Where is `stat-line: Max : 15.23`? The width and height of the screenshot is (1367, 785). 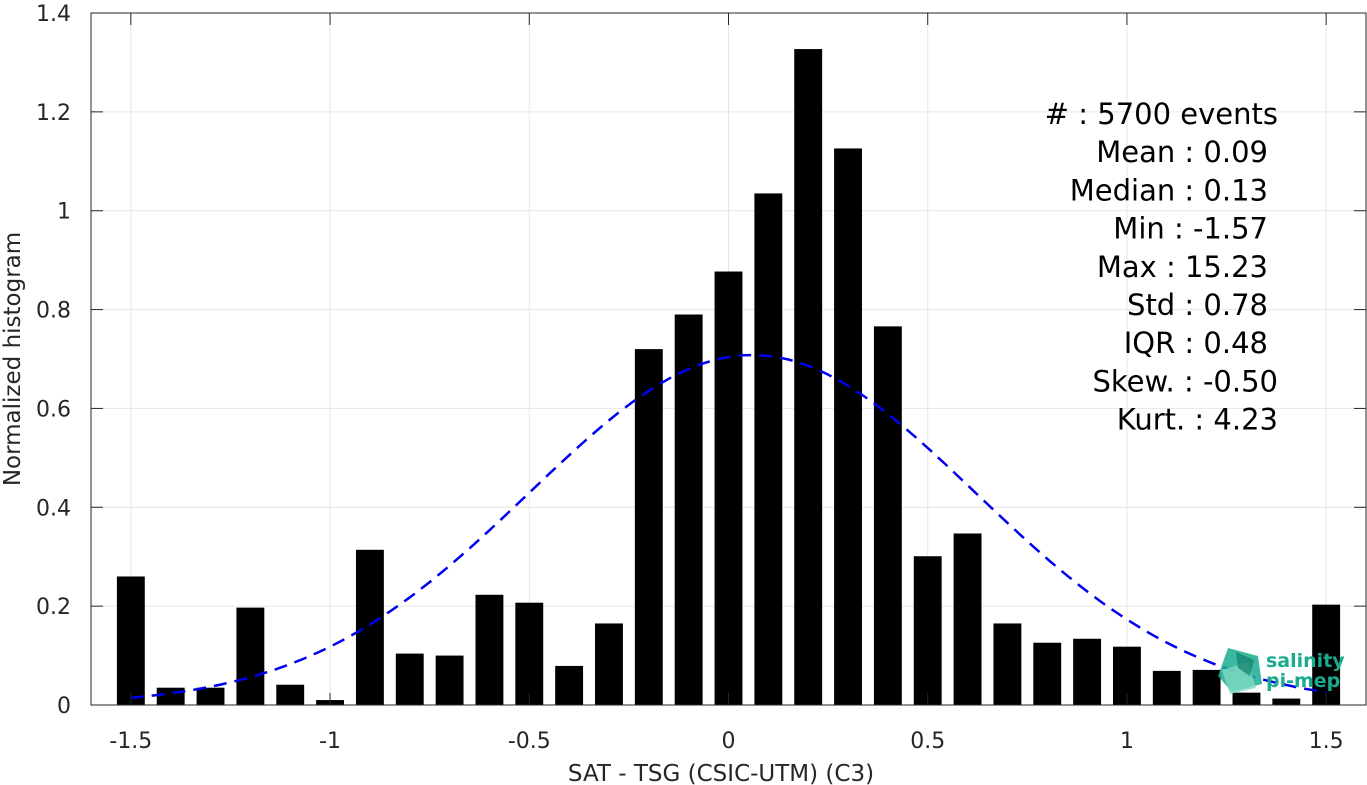 stat-line: Max : 15.23 is located at coordinates (1182, 267).